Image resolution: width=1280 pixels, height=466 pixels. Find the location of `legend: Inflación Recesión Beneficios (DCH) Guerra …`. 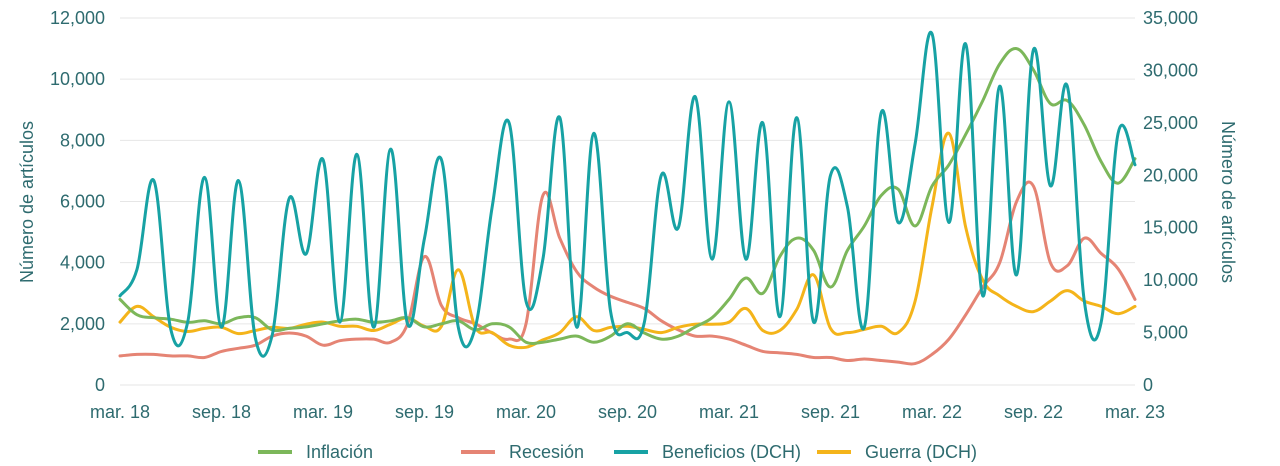

legend: Inflación Recesión Beneficios (DCH) Guerra … is located at coordinates (617, 452).